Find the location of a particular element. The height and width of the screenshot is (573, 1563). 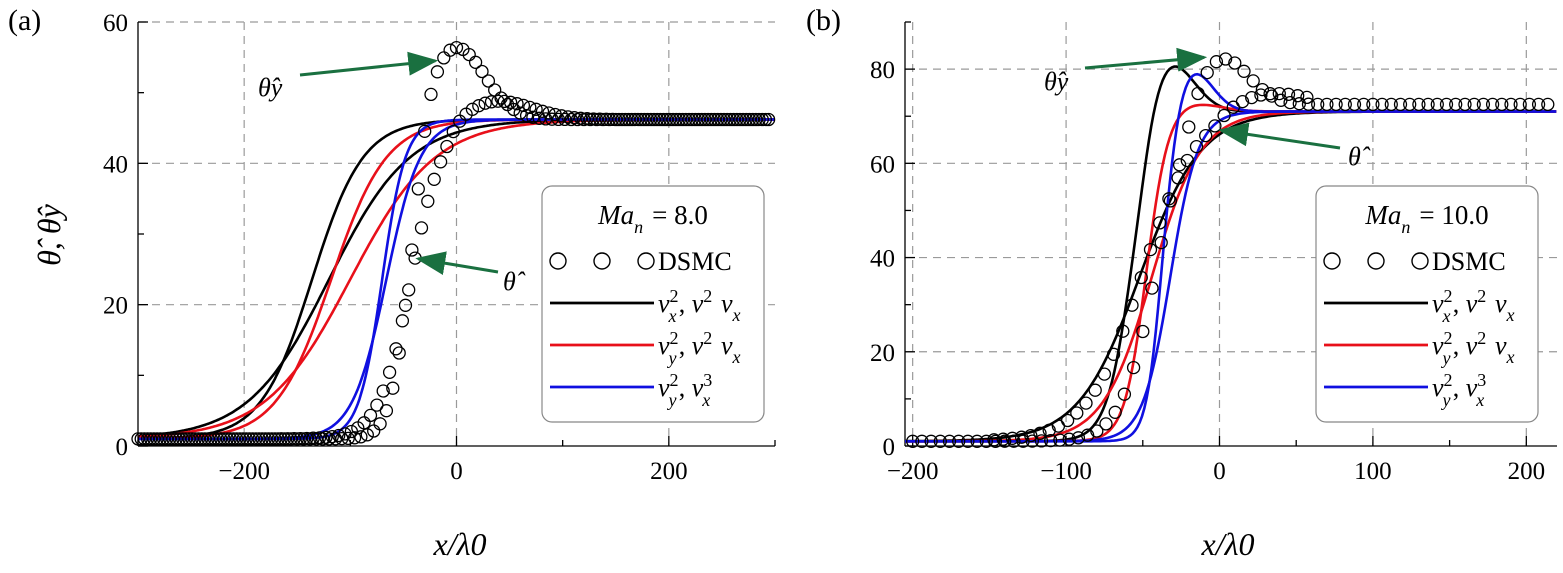

y-tick-label: 0 is located at coordinates (889, 447).